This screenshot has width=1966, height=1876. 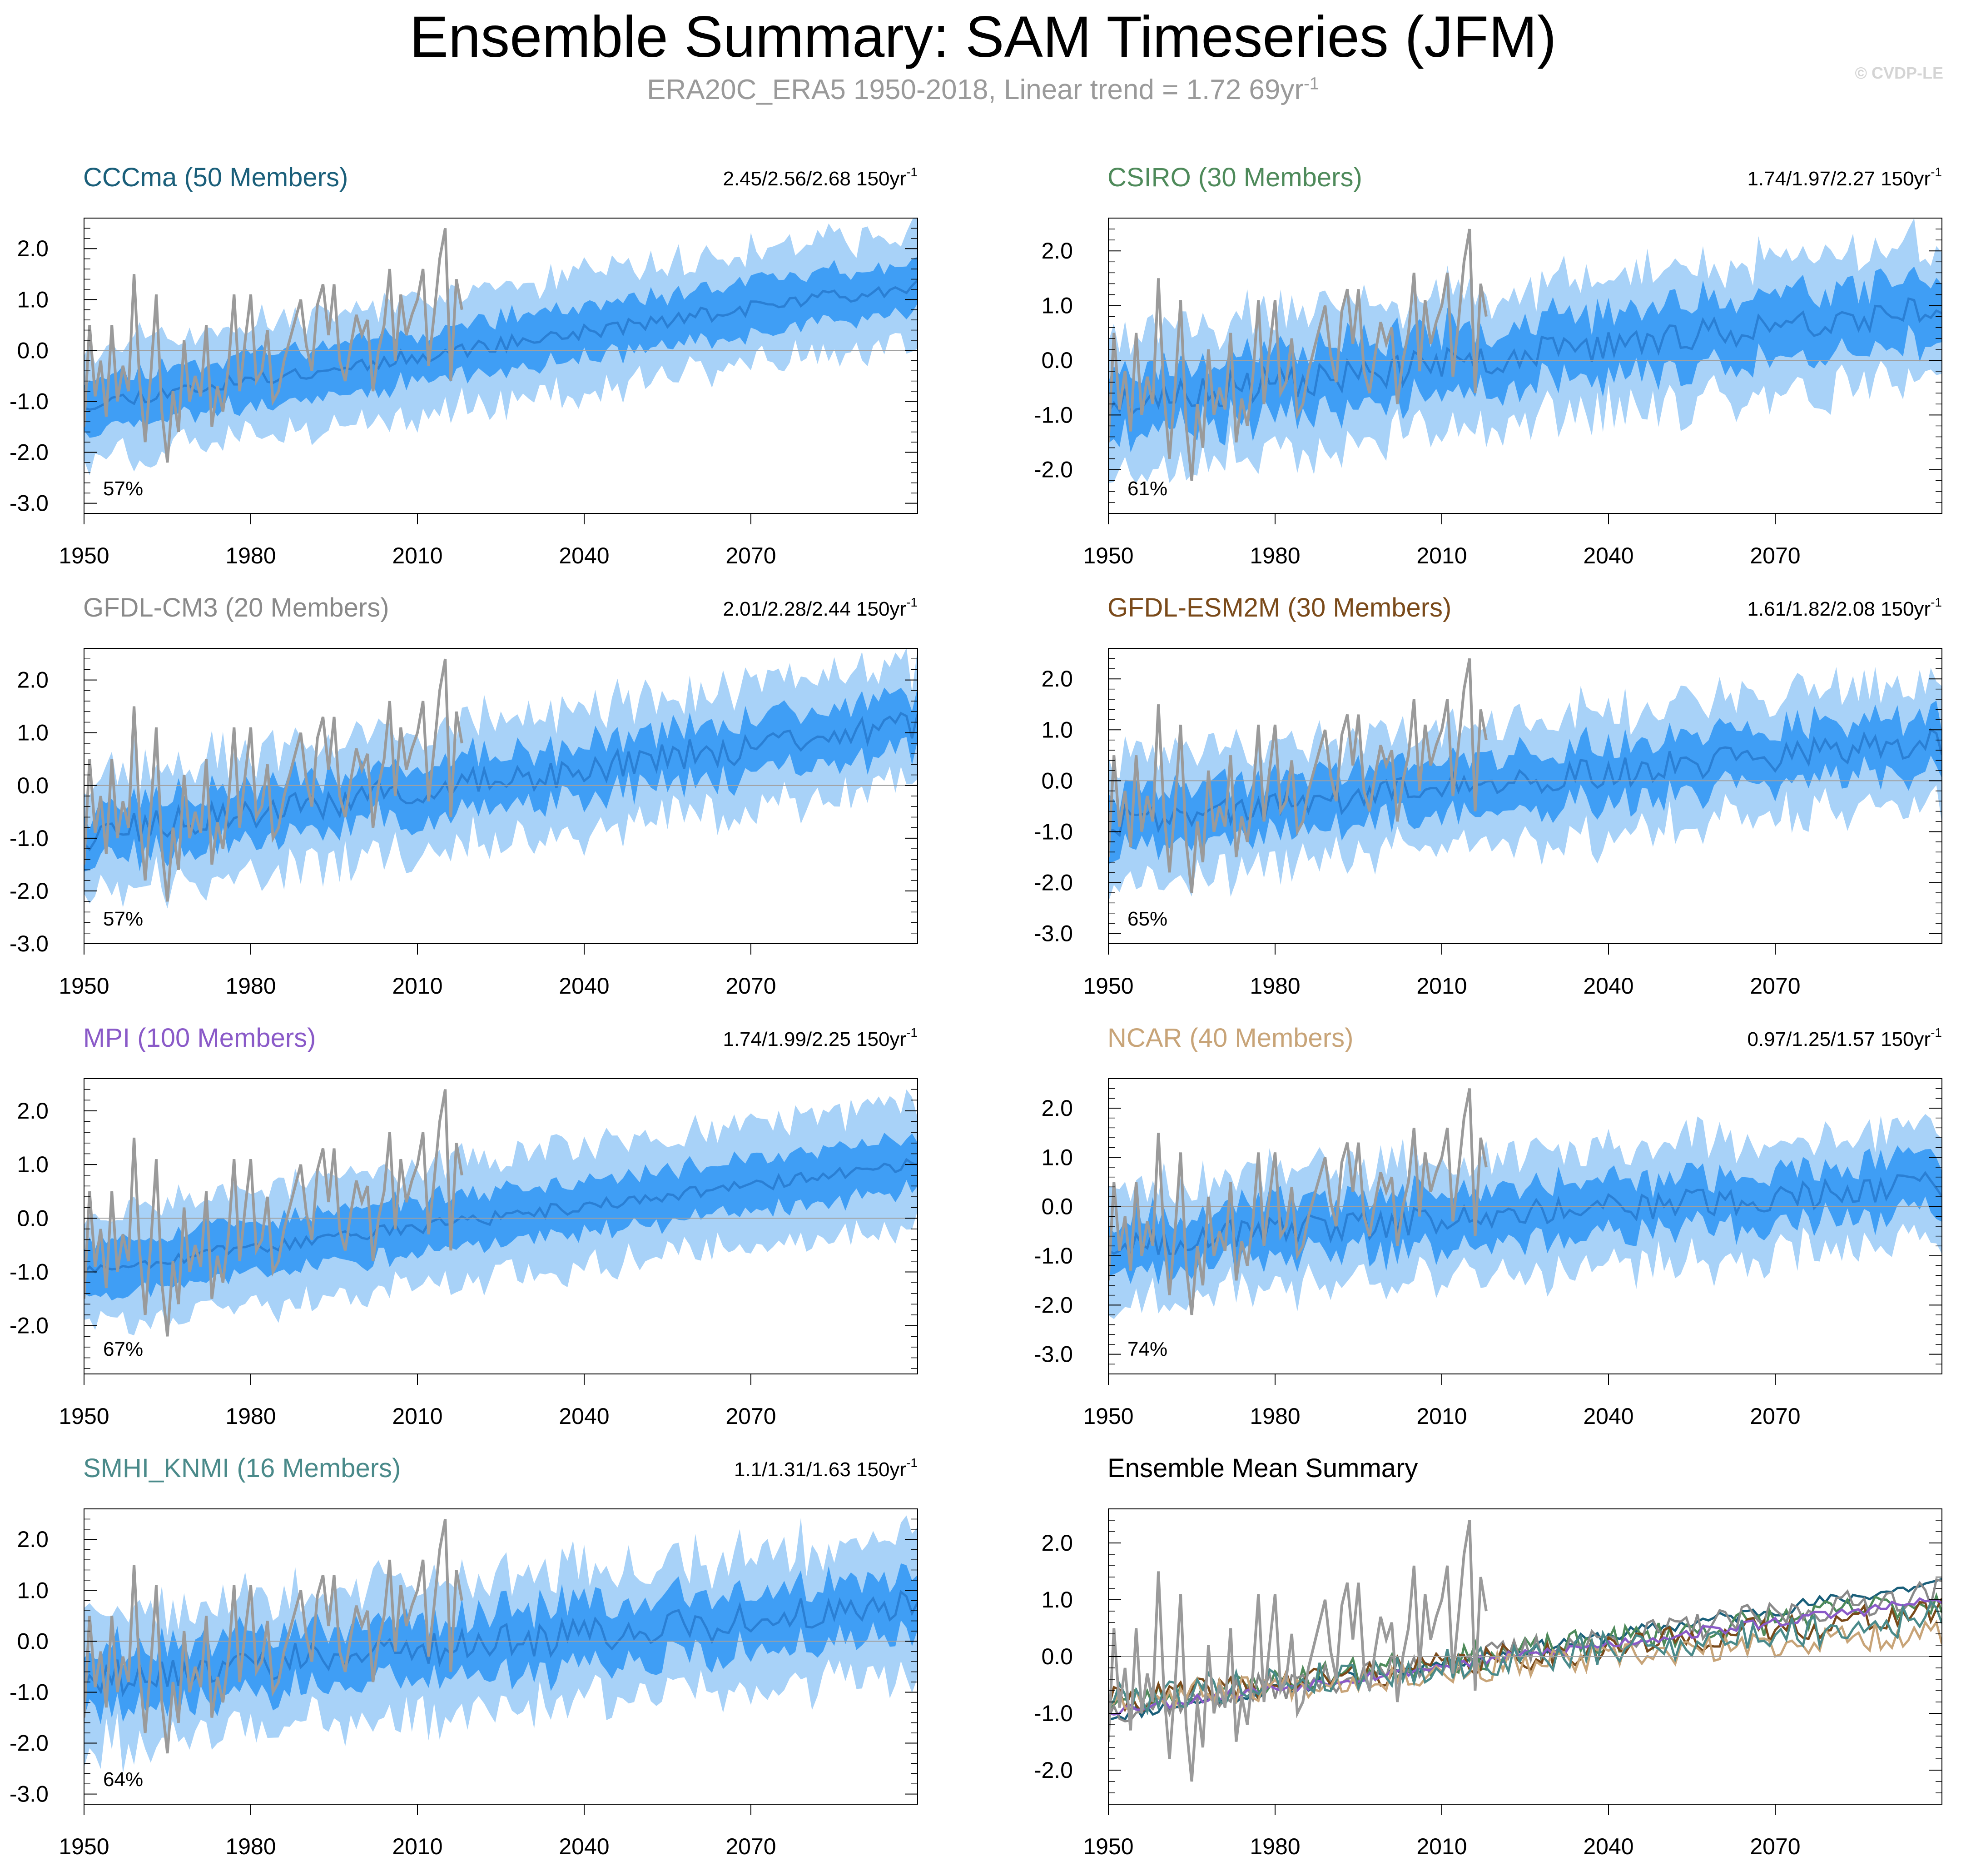 I want to click on trend-label: 1.74/1.99/2.25 150yr-1, so click(x=820, y=1037).